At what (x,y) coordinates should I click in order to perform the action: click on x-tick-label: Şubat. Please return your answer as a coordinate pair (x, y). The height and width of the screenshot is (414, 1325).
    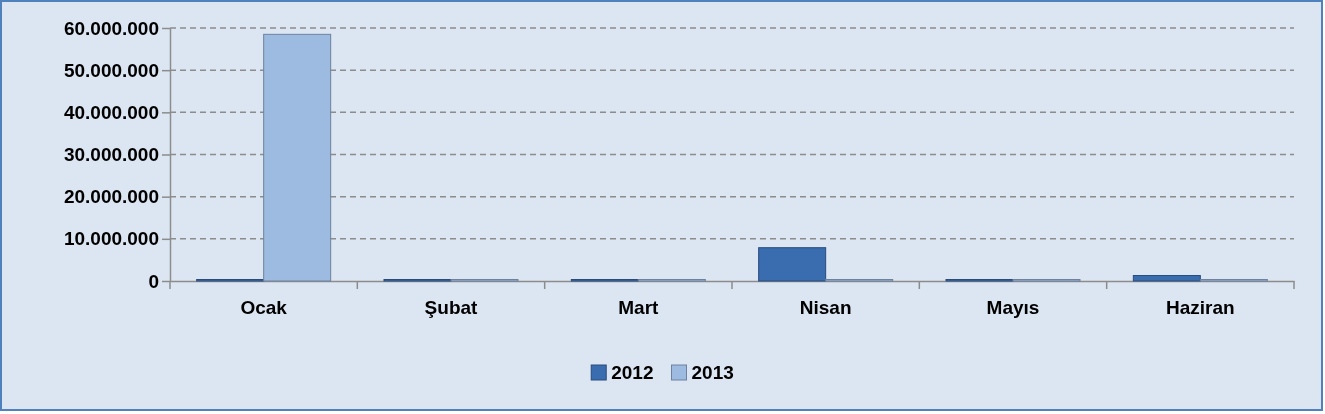
    Looking at the image, I should click on (451, 308).